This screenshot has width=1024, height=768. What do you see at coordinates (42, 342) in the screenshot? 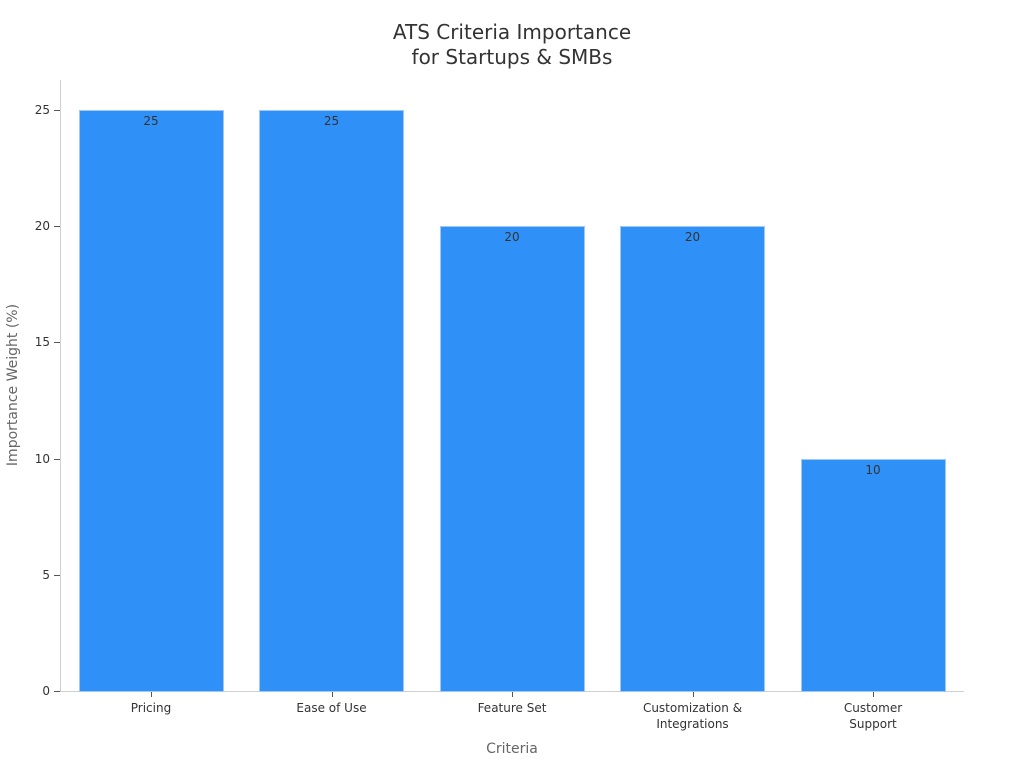
I see `y-tick-label: 15` at bounding box center [42, 342].